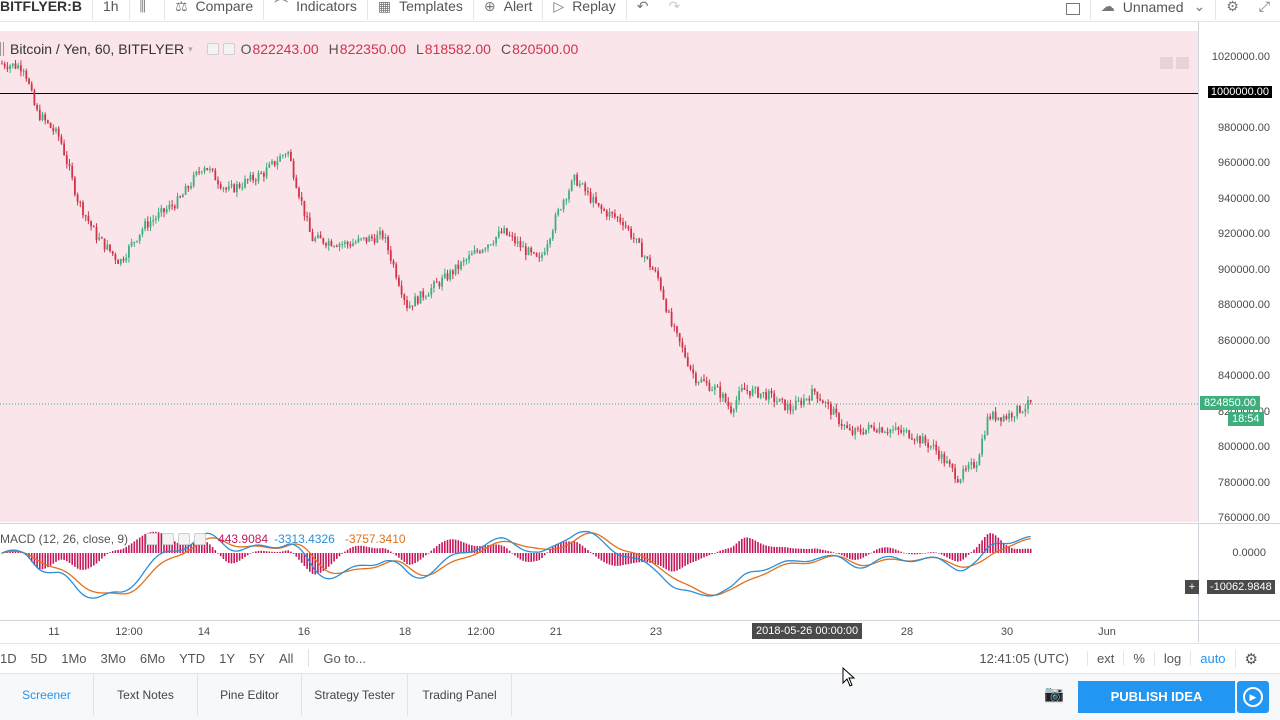  I want to click on pane-maximize-icon, so click(1182, 63).